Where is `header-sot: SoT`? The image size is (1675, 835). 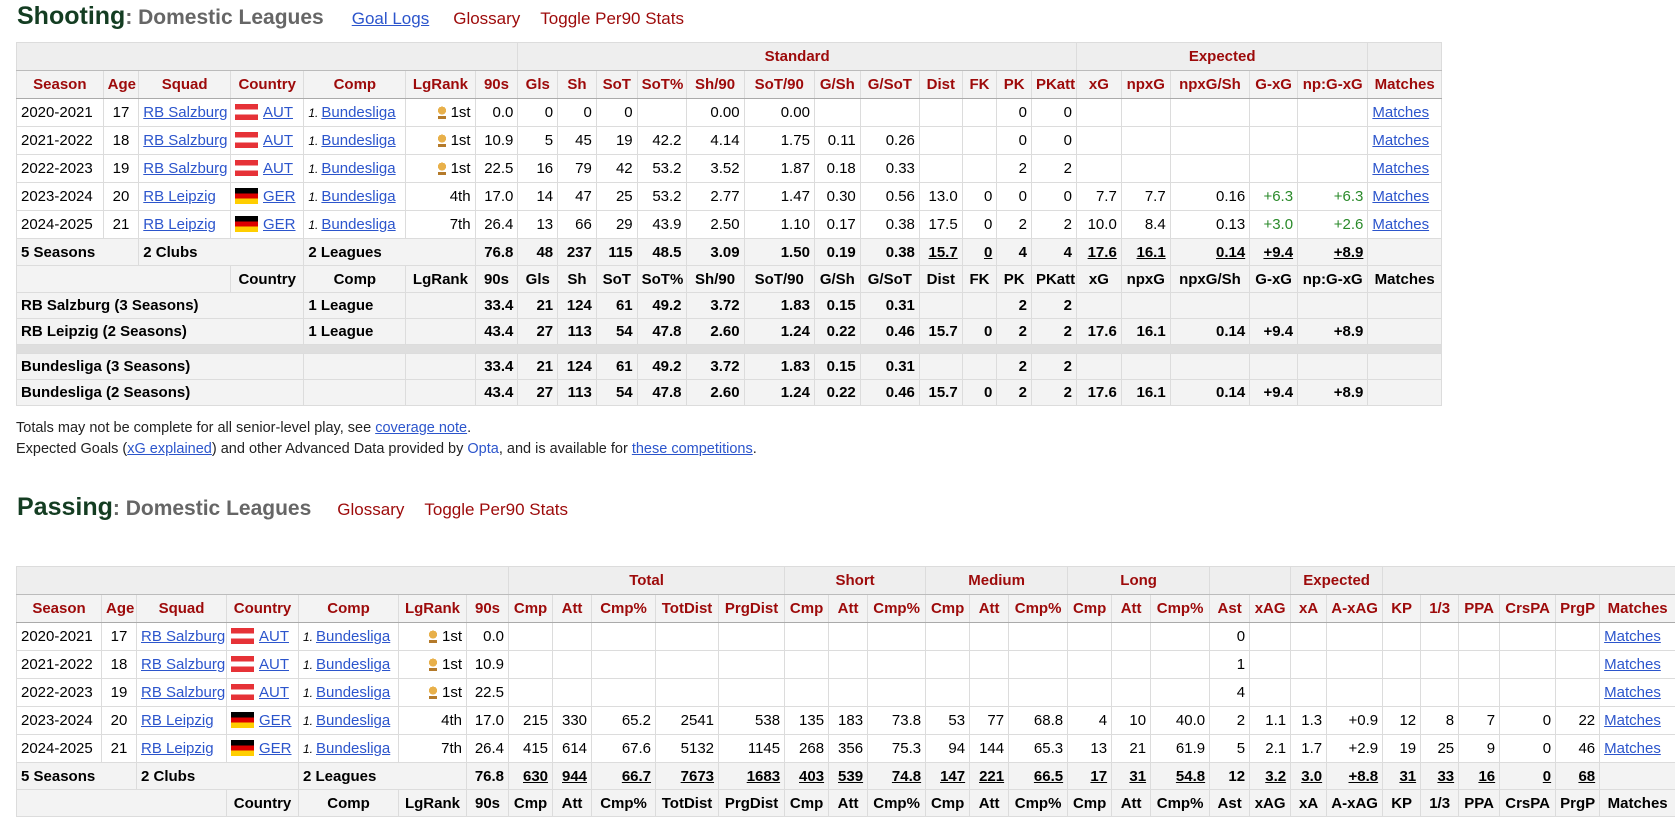
header-sot: SoT is located at coordinates (616, 84).